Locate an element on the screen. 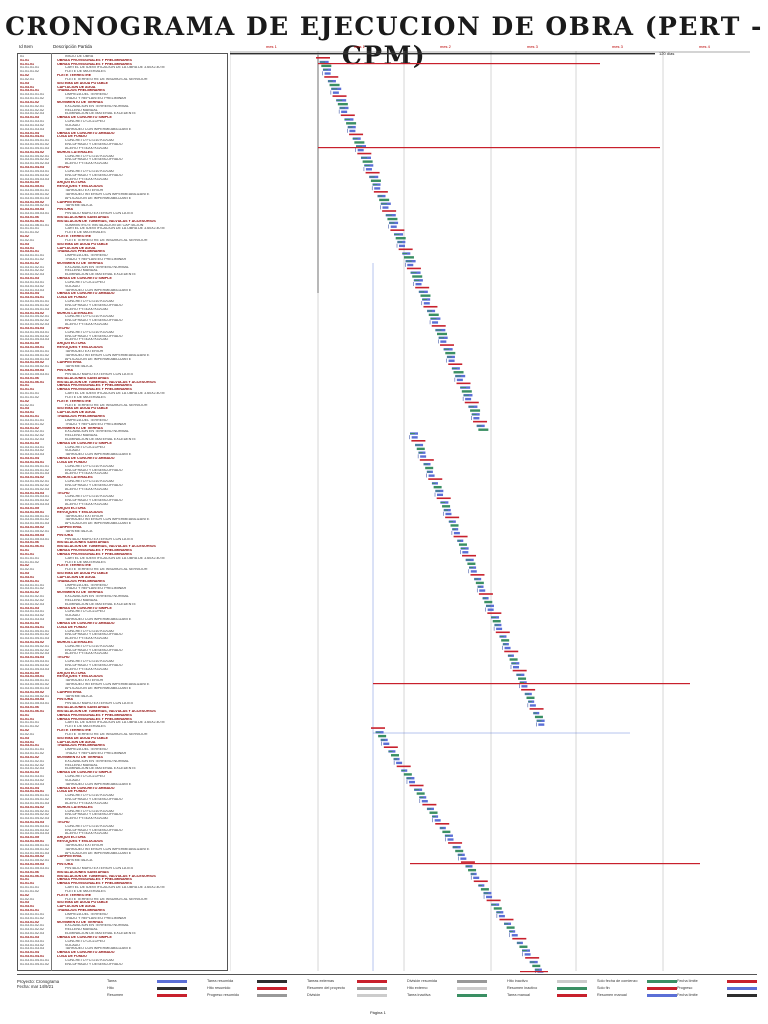  legend-label: Hito resumido is located at coordinates (219, 988).